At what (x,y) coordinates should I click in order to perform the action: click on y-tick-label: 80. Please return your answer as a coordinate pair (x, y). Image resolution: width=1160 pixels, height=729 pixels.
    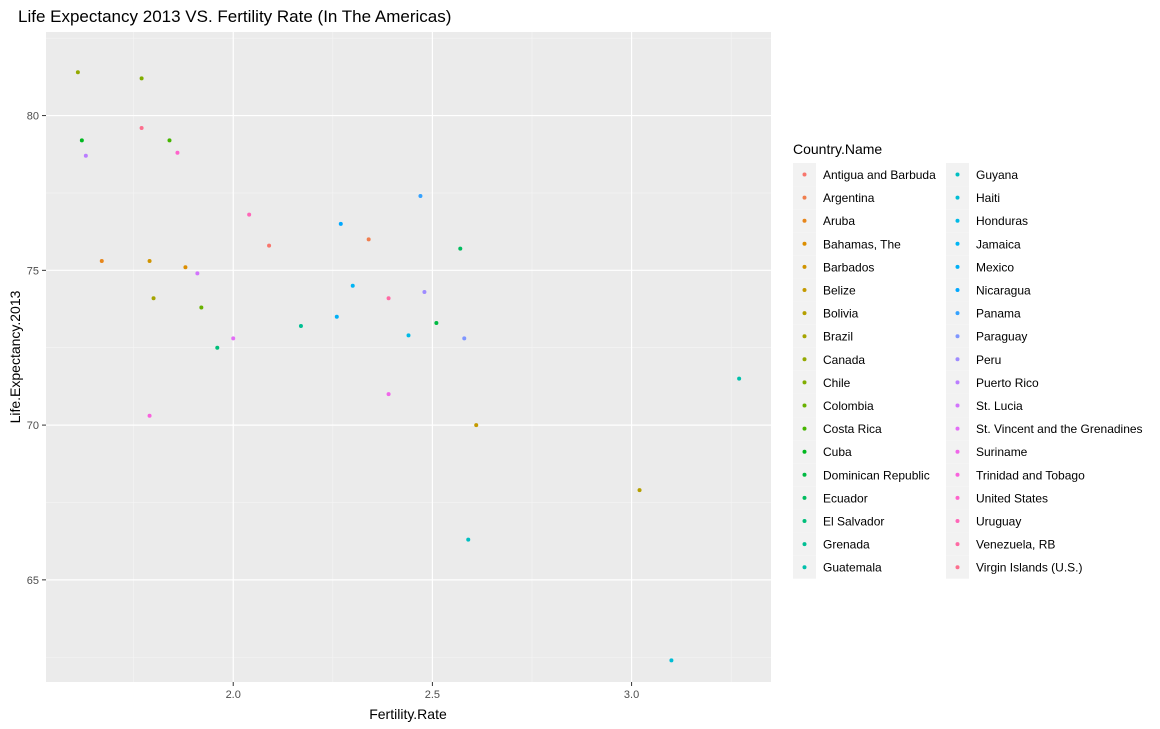
    Looking at the image, I should click on (33, 117).